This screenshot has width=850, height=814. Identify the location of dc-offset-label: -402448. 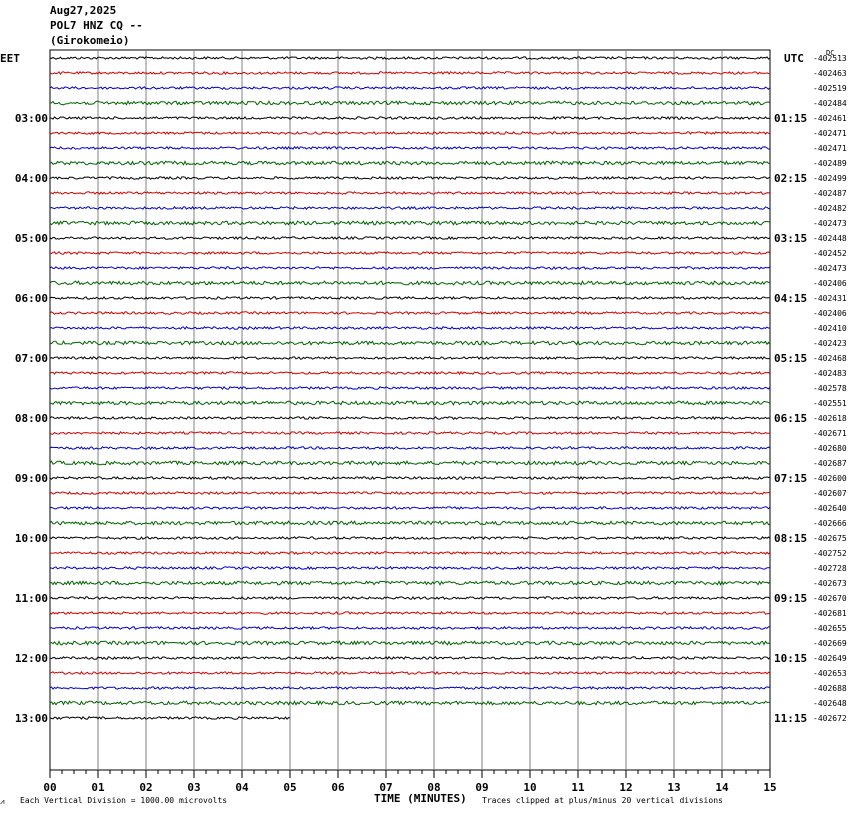
(830, 238).